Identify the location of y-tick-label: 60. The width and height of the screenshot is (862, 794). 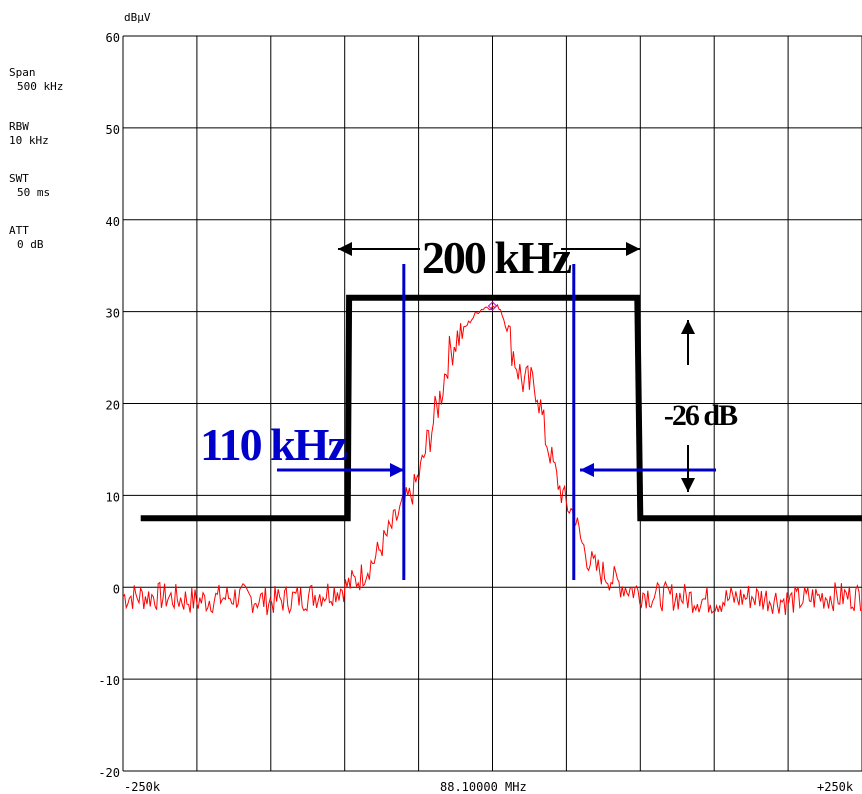
(113, 38).